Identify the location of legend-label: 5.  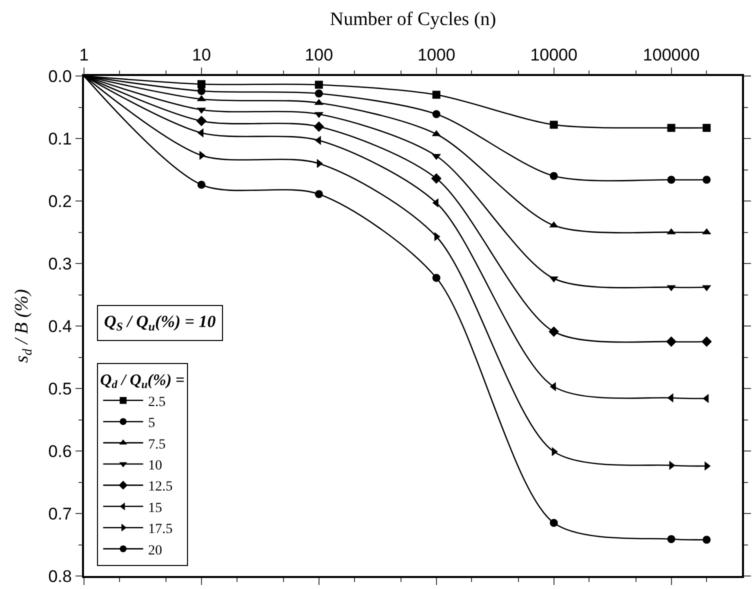
(152, 424).